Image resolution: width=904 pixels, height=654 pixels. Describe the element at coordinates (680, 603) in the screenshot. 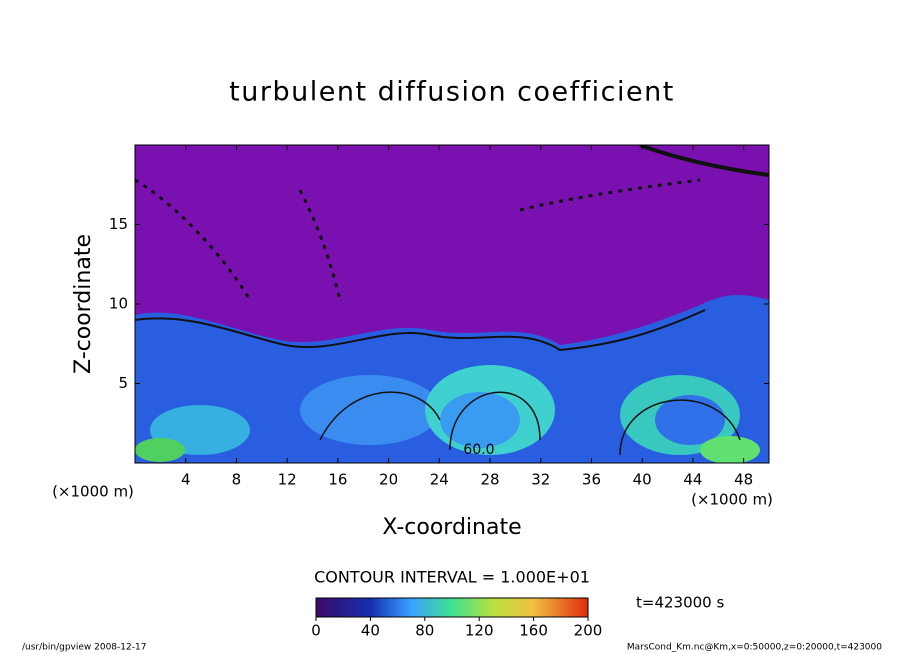

I see `time-label: t=423000 s` at that location.